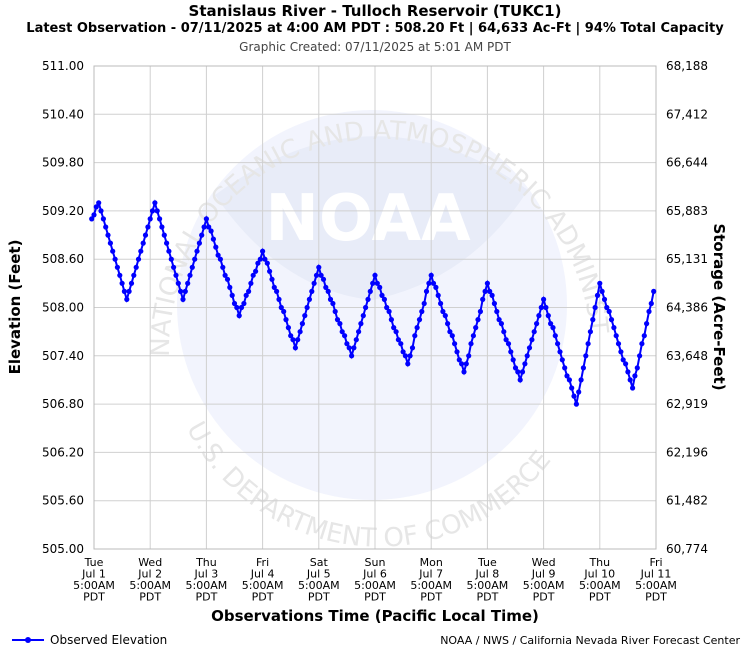 The height and width of the screenshot is (650, 750). I want to click on legend-marker, so click(28, 640).